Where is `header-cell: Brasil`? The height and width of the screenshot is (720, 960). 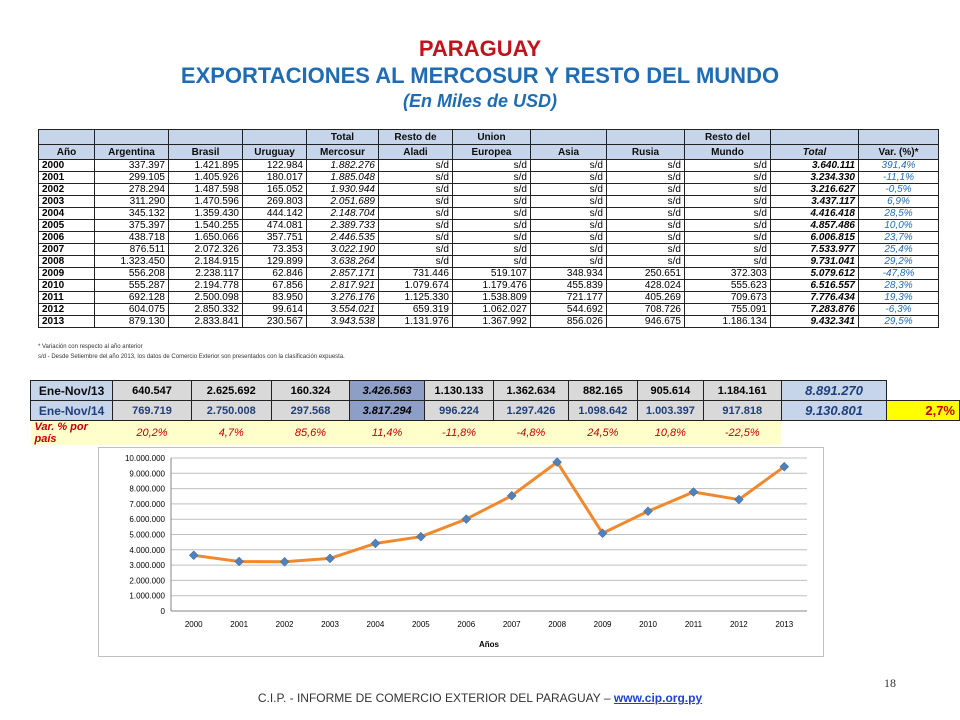 header-cell: Brasil is located at coordinates (205, 152).